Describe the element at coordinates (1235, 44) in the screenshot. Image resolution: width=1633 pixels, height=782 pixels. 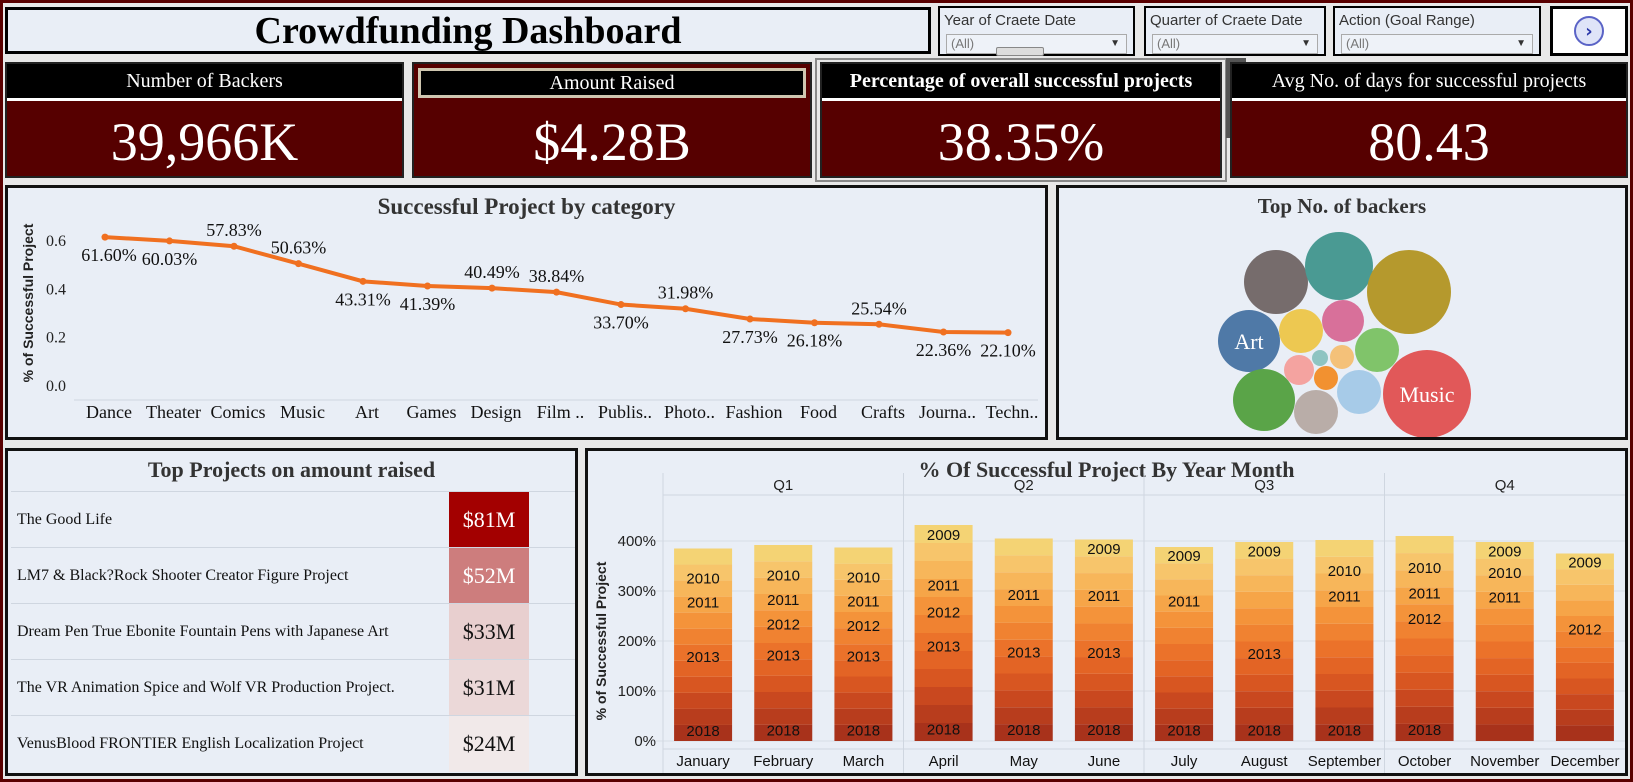
I see `filter-quarter-select: (All) ▼` at that location.